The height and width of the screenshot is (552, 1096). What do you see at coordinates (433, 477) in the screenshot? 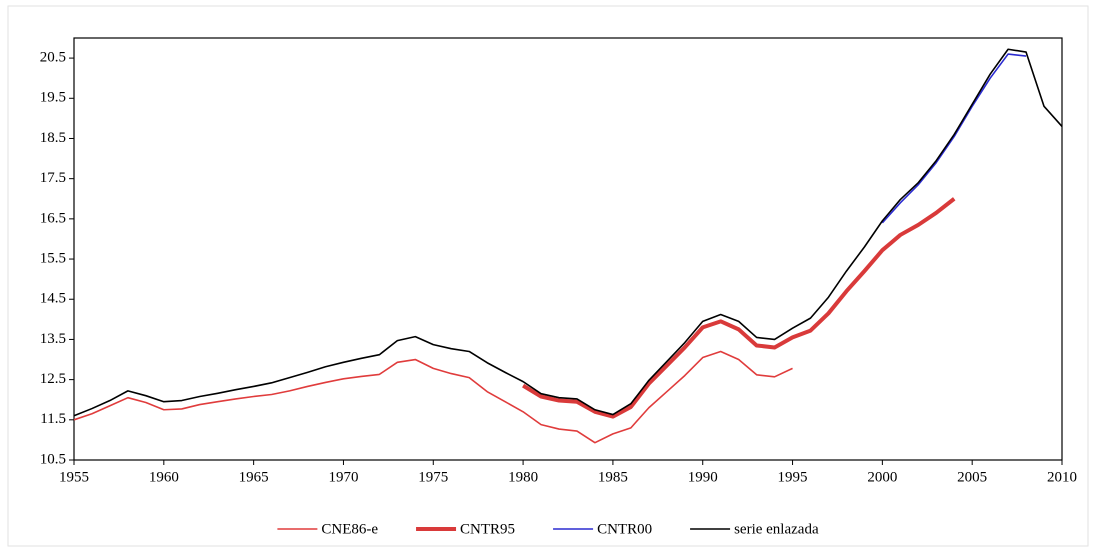
I see `x-tick-label: 1975` at bounding box center [433, 477].